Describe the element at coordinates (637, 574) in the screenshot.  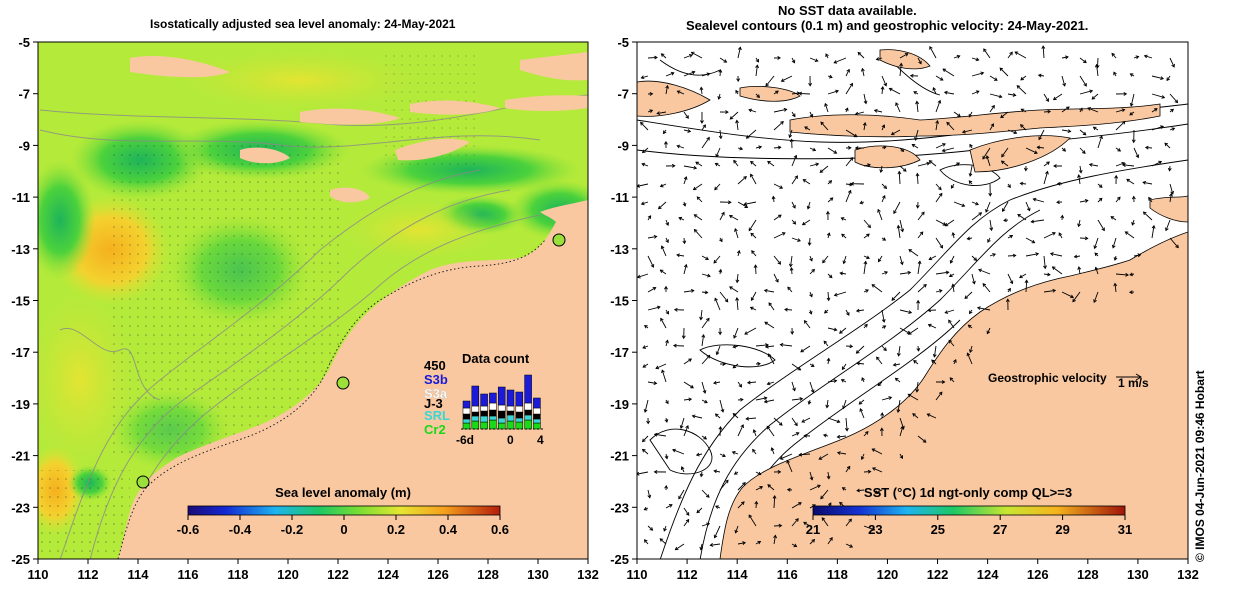
I see `right-x-tick-label: 110` at that location.